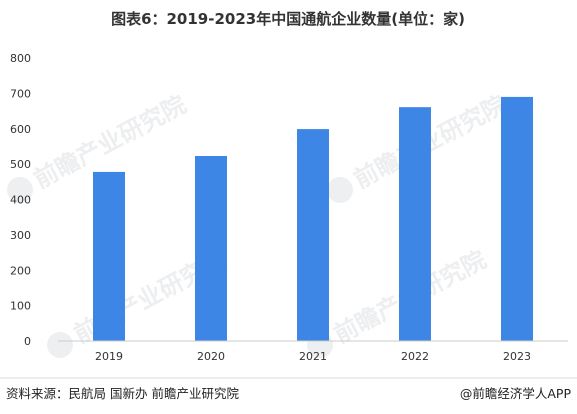 Image resolution: width=577 pixels, height=414 pixels. Describe the element at coordinates (20, 58) in the screenshot. I see `y-tick-label: 800` at that location.